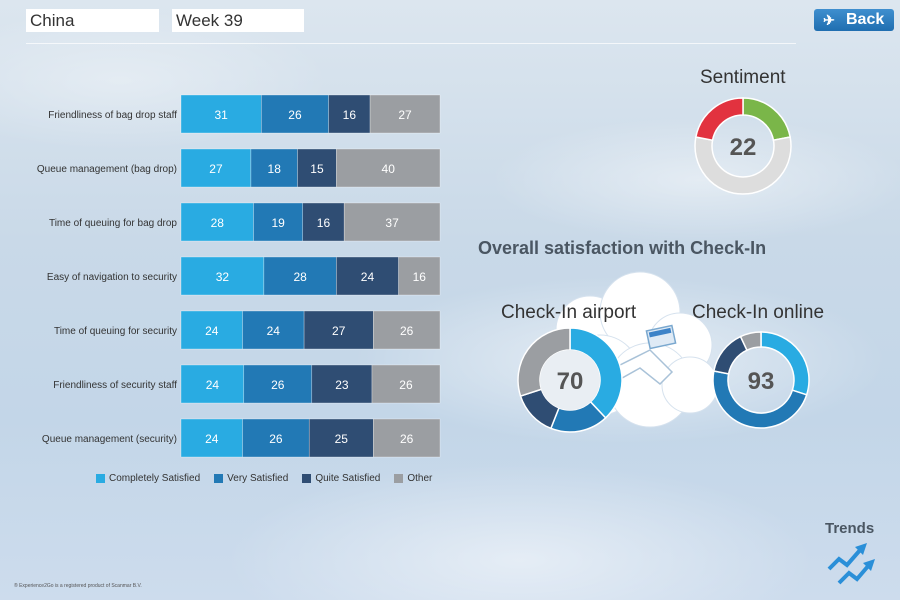  Describe the element at coordinates (113, 223) in the screenshot. I see `category-label: Time of queuing for bag drop` at that location.